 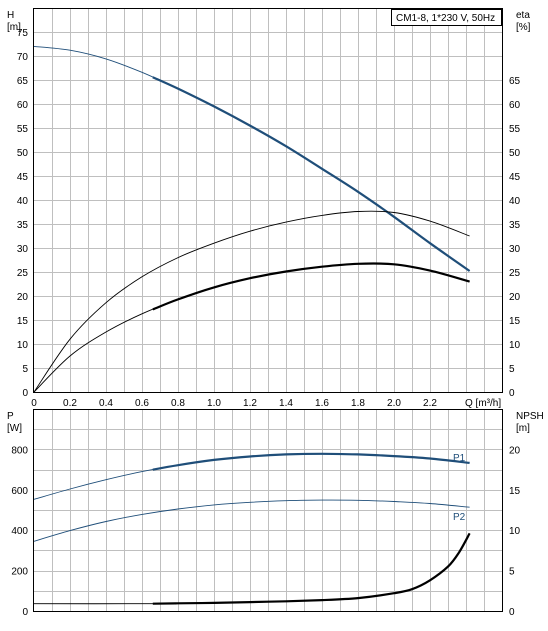 I want to click on q-tick-label: 0.2, so click(x=70, y=403).